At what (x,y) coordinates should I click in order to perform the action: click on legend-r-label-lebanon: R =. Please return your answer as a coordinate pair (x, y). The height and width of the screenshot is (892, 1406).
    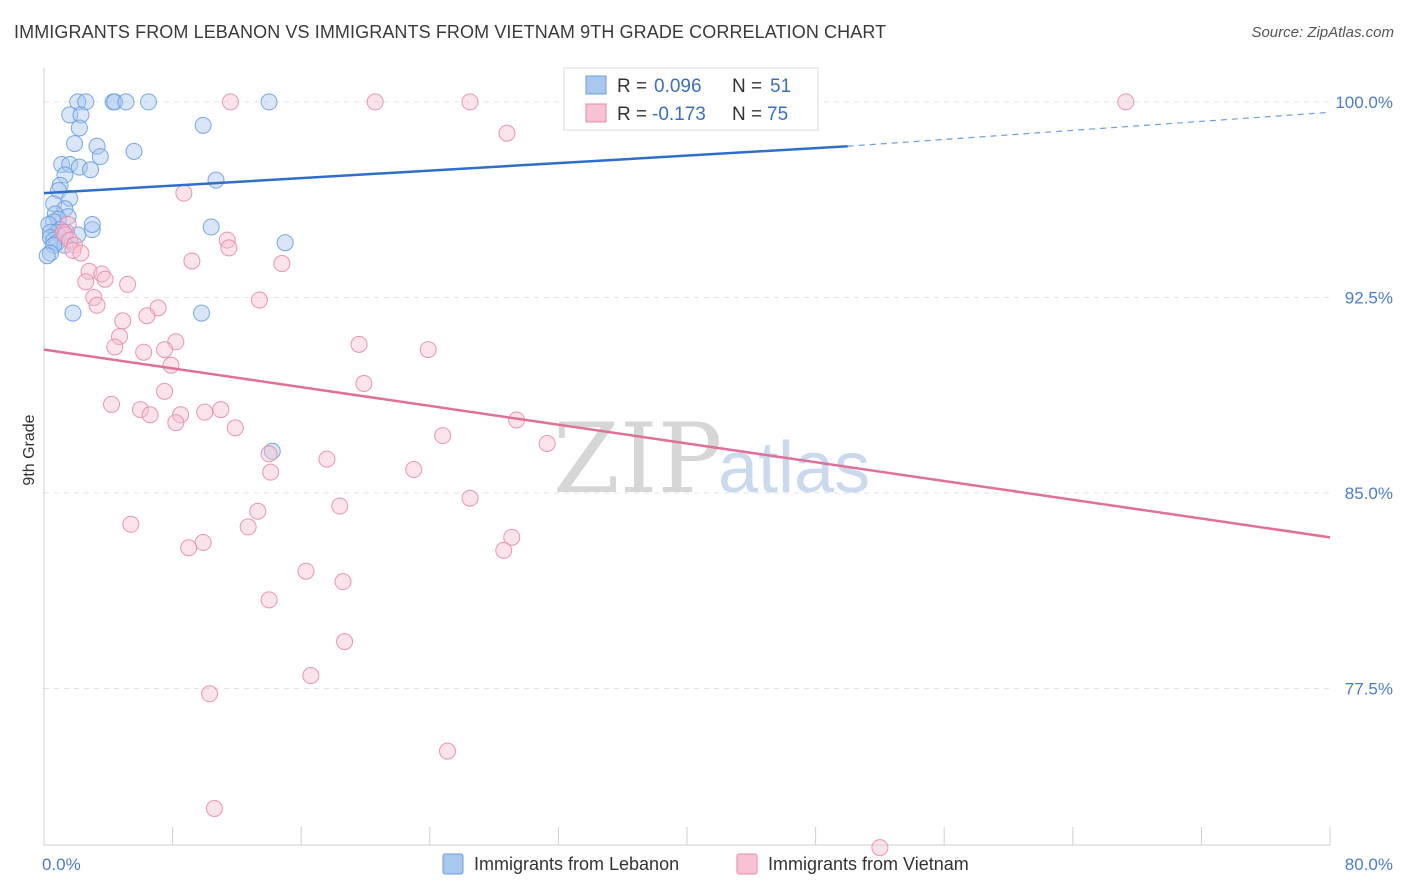
    Looking at the image, I should click on (632, 86).